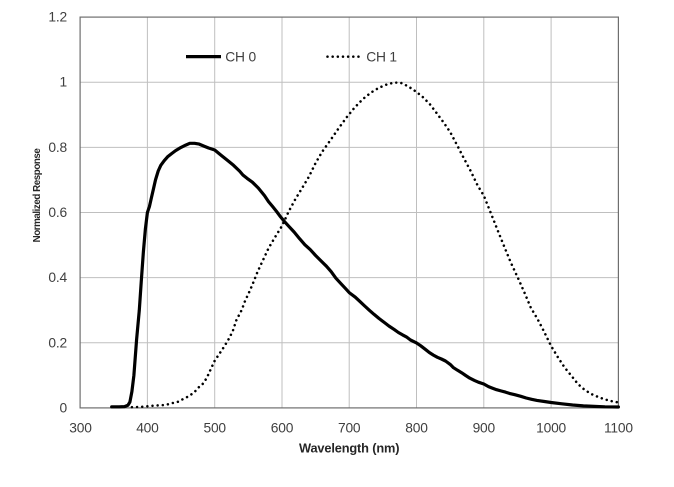 The image size is (674, 487). What do you see at coordinates (37, 195) in the screenshot?
I see `svg-text: Normalized Response` at bounding box center [37, 195].